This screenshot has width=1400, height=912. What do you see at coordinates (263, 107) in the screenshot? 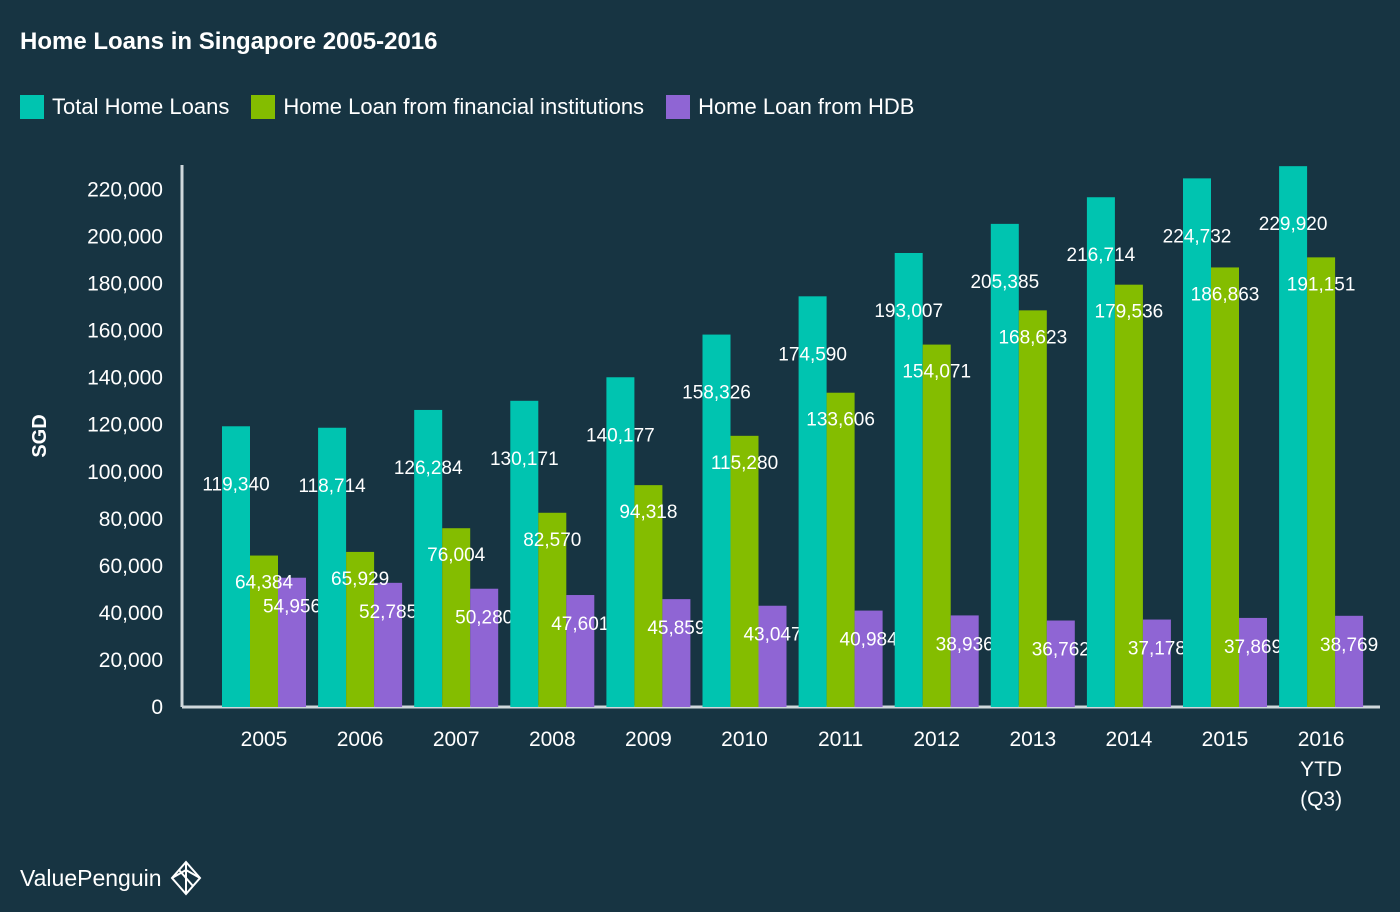
I see `legend-swatch-financial` at bounding box center [263, 107].